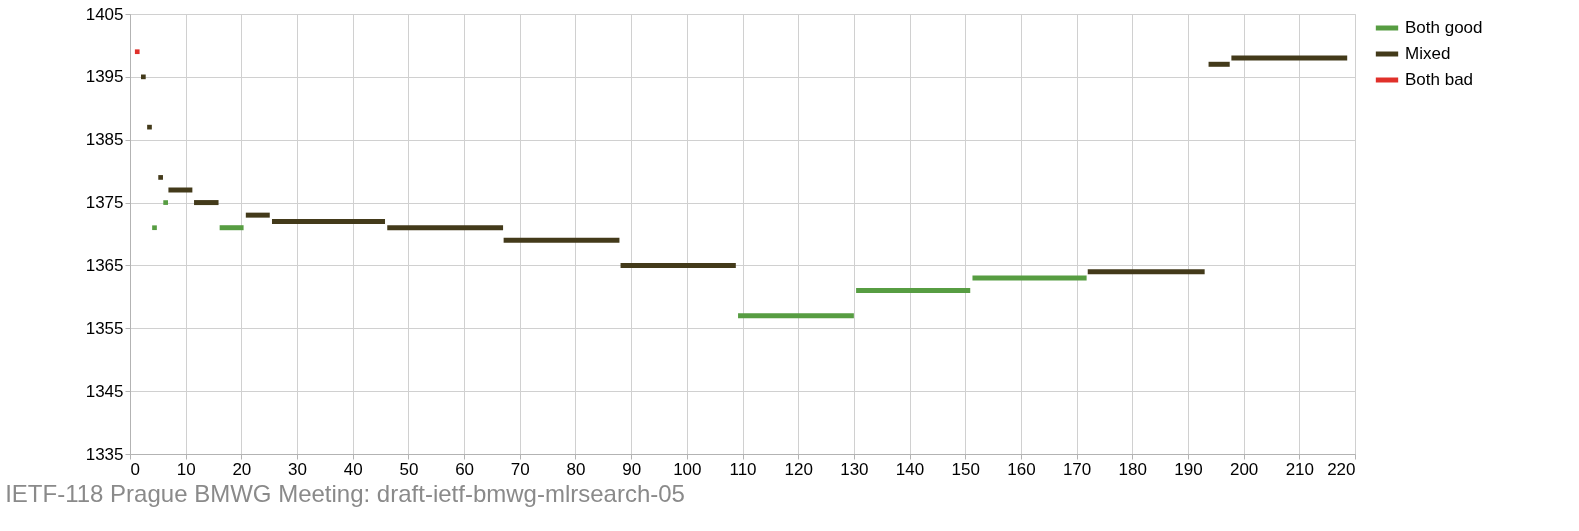  What do you see at coordinates (104, 203) in the screenshot?
I see `y-tick-label: 1375` at bounding box center [104, 203].